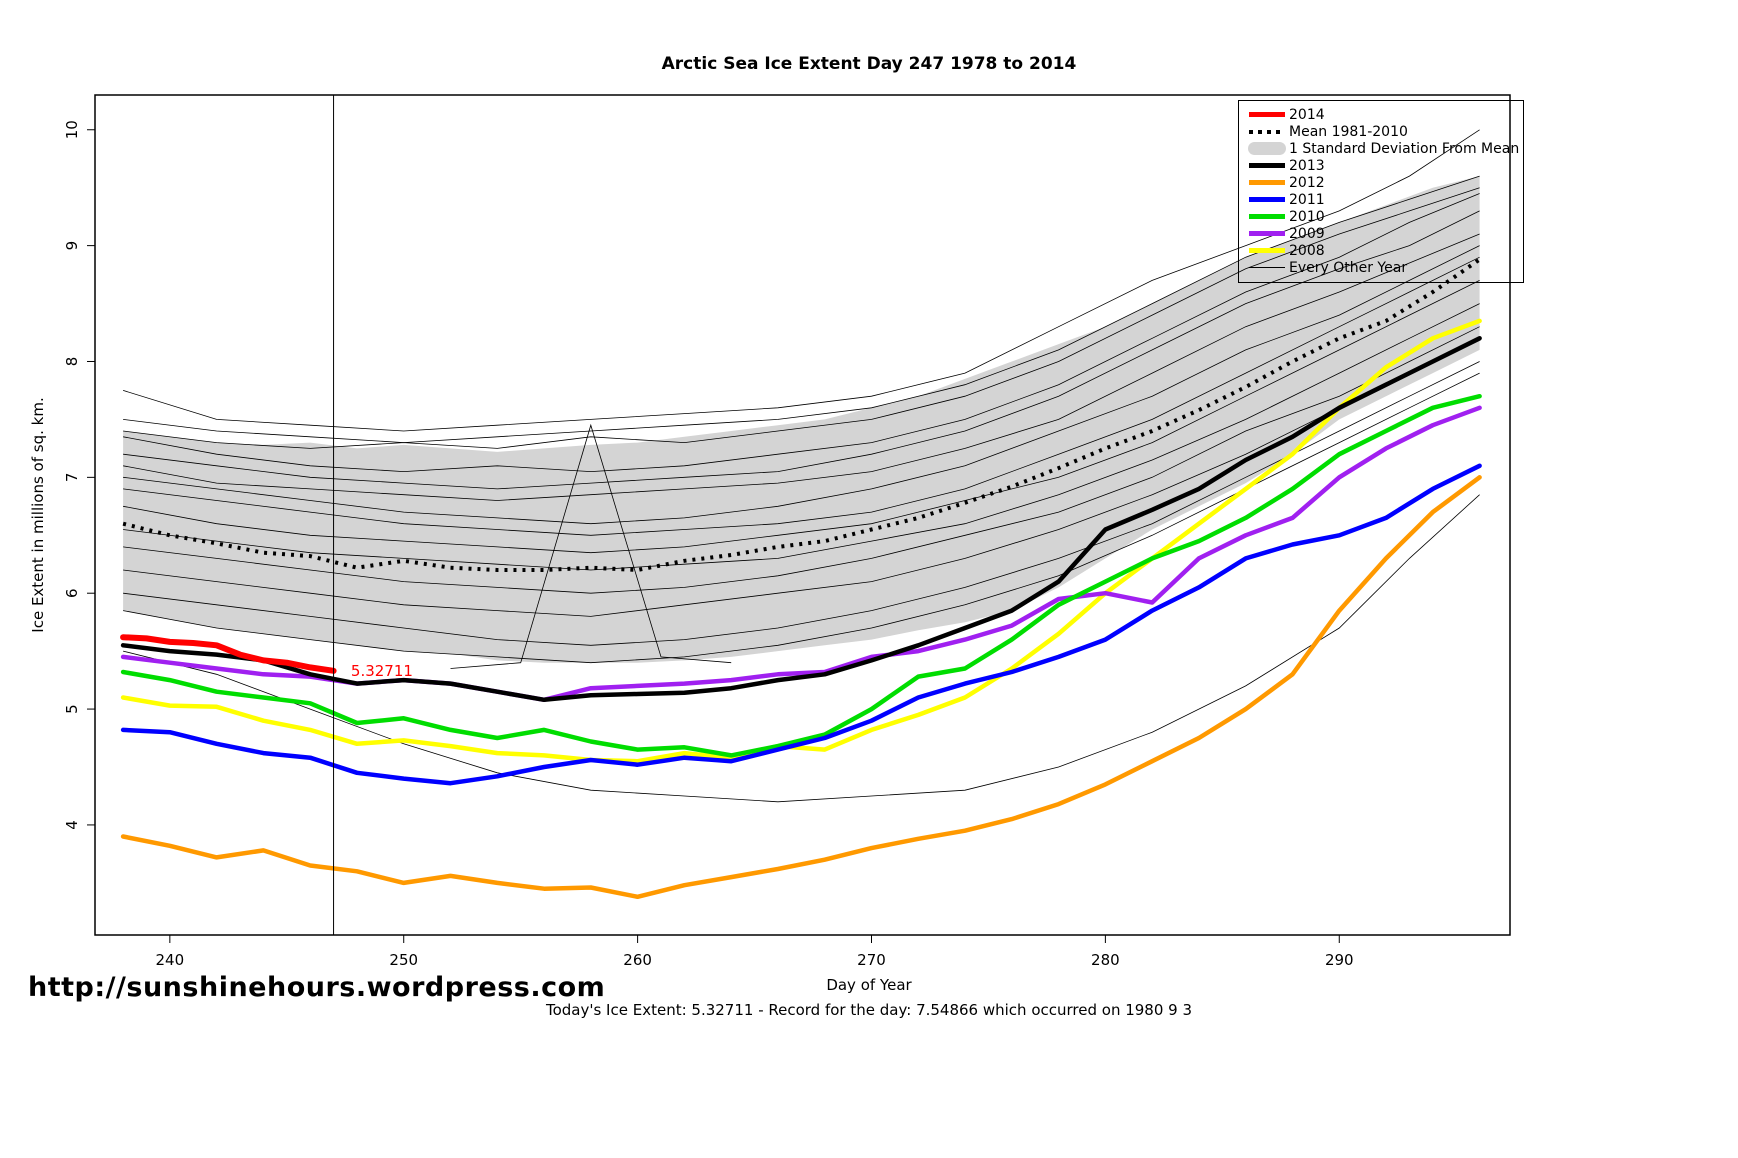 This screenshot has height=1158, width=1738. Describe the element at coordinates (317, 987) in the screenshot. I see `site-url-text: http://sunshinehours.wordpress.com` at that location.